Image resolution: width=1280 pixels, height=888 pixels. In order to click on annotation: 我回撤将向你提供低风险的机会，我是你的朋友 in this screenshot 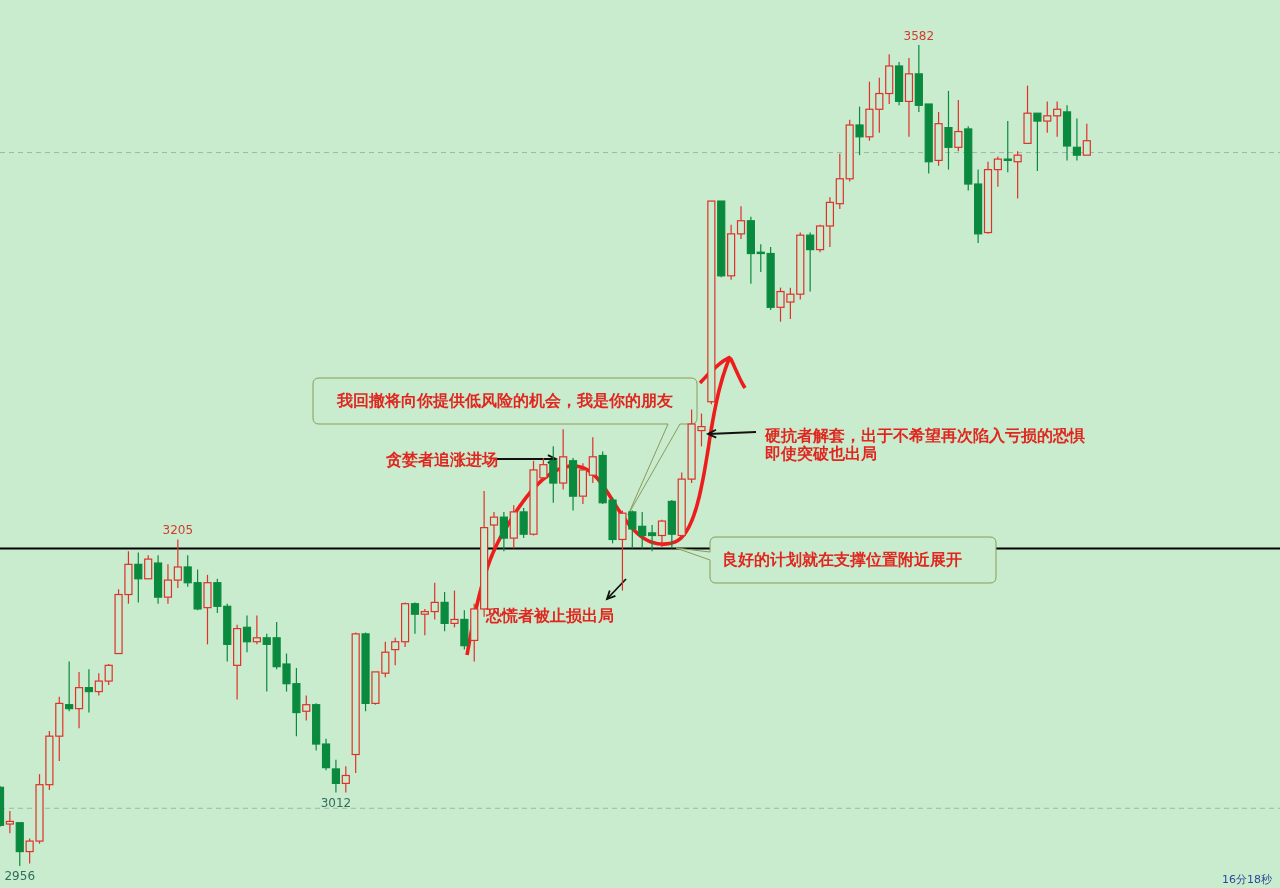, I will do `click(505, 401)`.